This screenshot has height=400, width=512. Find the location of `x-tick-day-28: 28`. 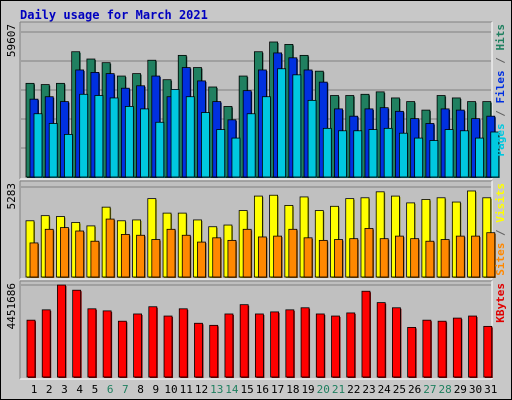

x-tick-day-28: 28 is located at coordinates (444, 389).